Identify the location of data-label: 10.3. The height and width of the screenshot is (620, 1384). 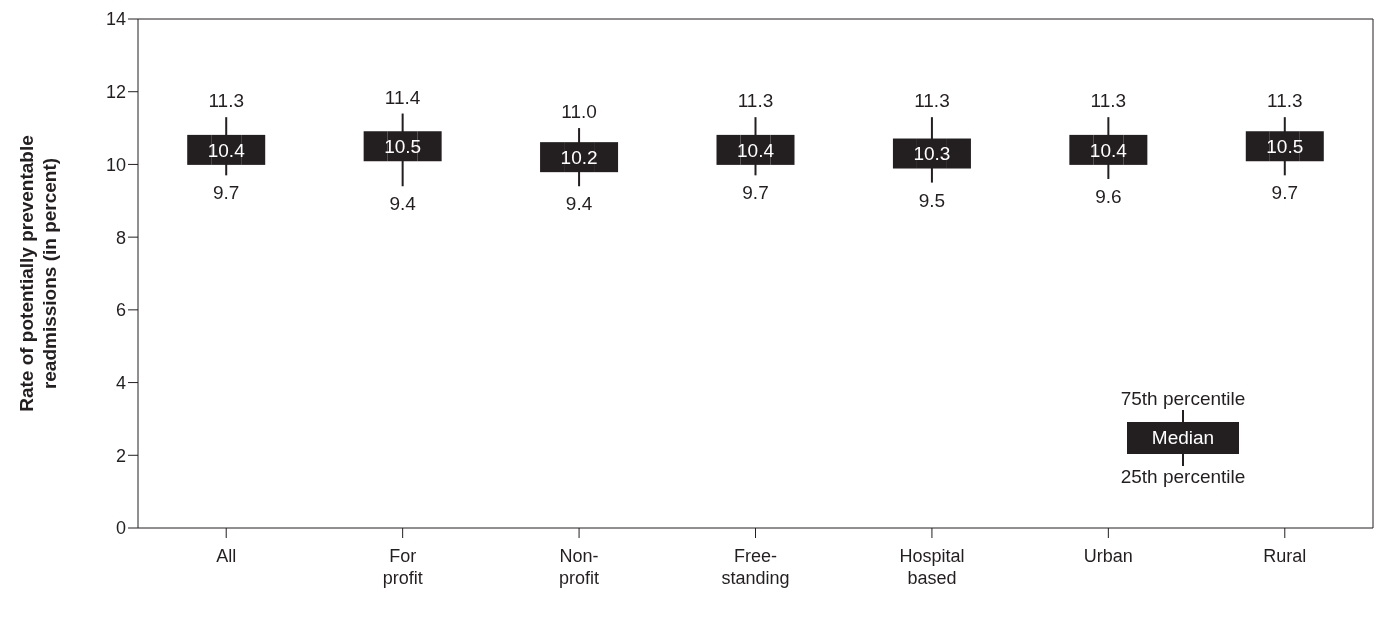
(932, 154).